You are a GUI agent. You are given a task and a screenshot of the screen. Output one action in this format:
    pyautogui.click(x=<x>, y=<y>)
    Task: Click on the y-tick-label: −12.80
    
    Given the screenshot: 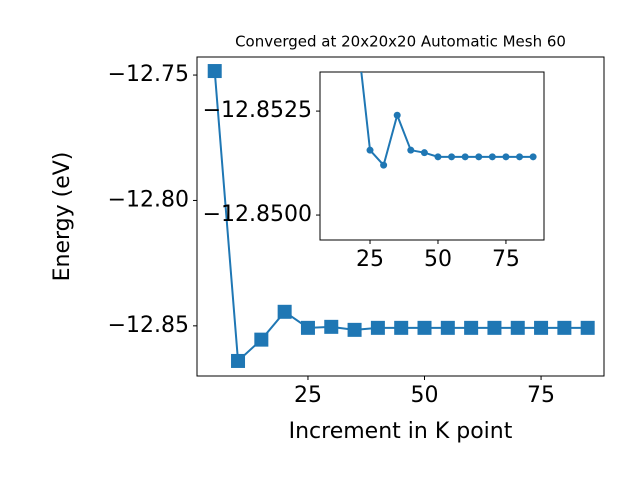 What is the action you would take?
    pyautogui.click(x=148, y=199)
    